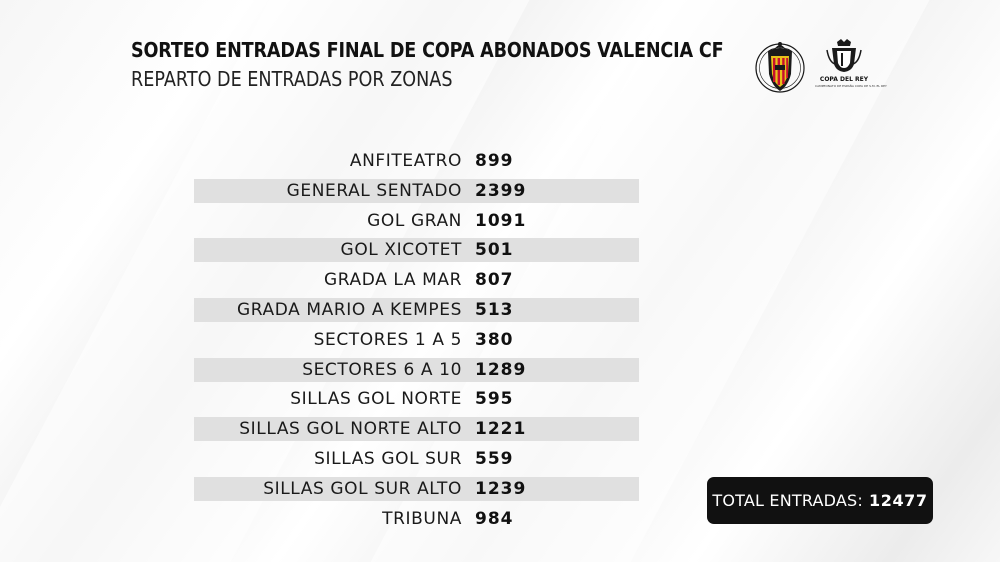  I want to click on zone-count: 501, so click(494, 250).